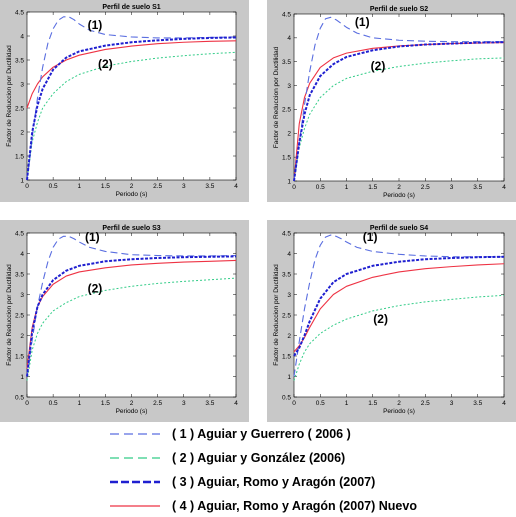 The image size is (516, 517). What do you see at coordinates (399, 228) in the screenshot?
I see `panel-title: Perfil de suelo S4` at bounding box center [399, 228].